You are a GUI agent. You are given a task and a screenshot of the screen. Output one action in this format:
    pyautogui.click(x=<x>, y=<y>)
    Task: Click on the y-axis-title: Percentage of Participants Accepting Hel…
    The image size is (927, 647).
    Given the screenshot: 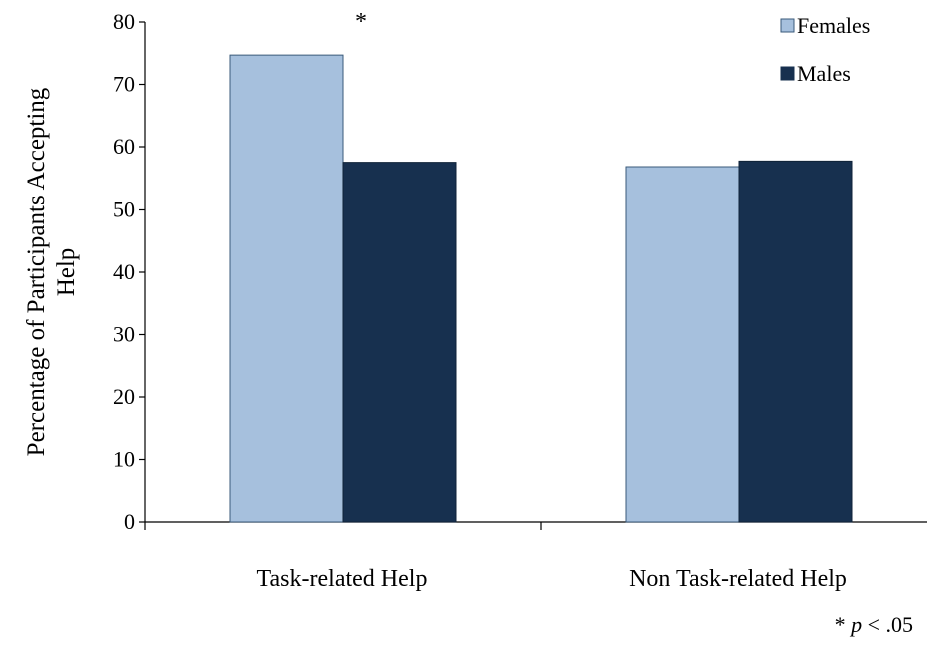 What is the action you would take?
    pyautogui.click(x=51, y=271)
    